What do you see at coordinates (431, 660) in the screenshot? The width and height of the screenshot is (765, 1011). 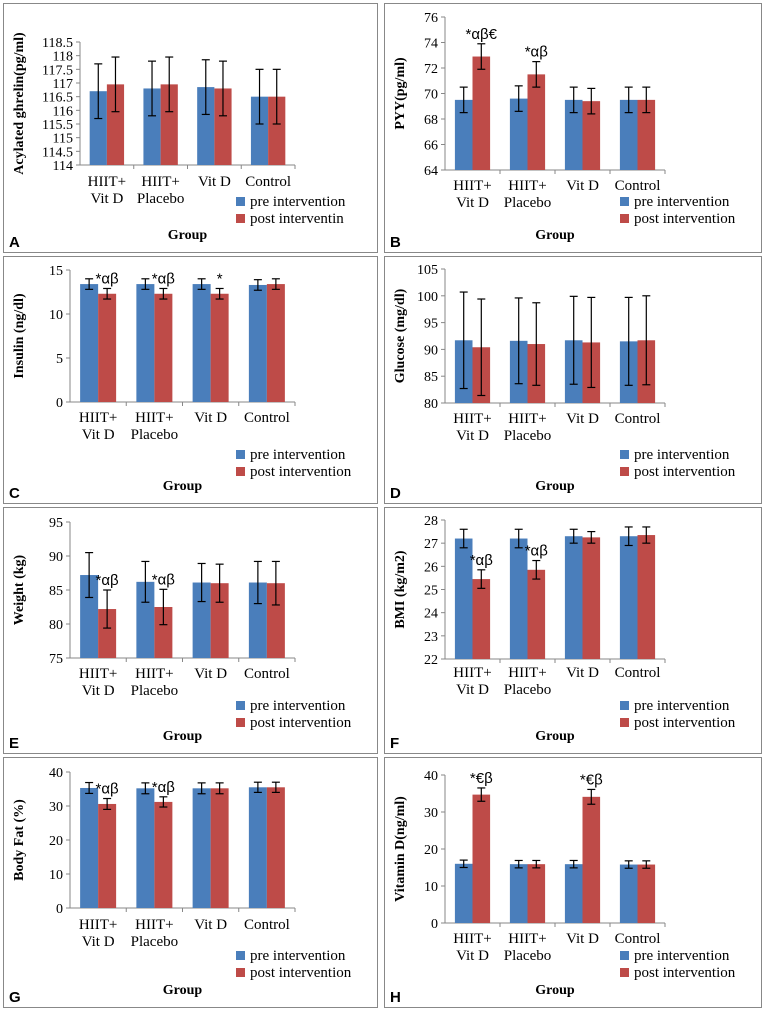 I see `y-tick-label: 22` at bounding box center [431, 660].